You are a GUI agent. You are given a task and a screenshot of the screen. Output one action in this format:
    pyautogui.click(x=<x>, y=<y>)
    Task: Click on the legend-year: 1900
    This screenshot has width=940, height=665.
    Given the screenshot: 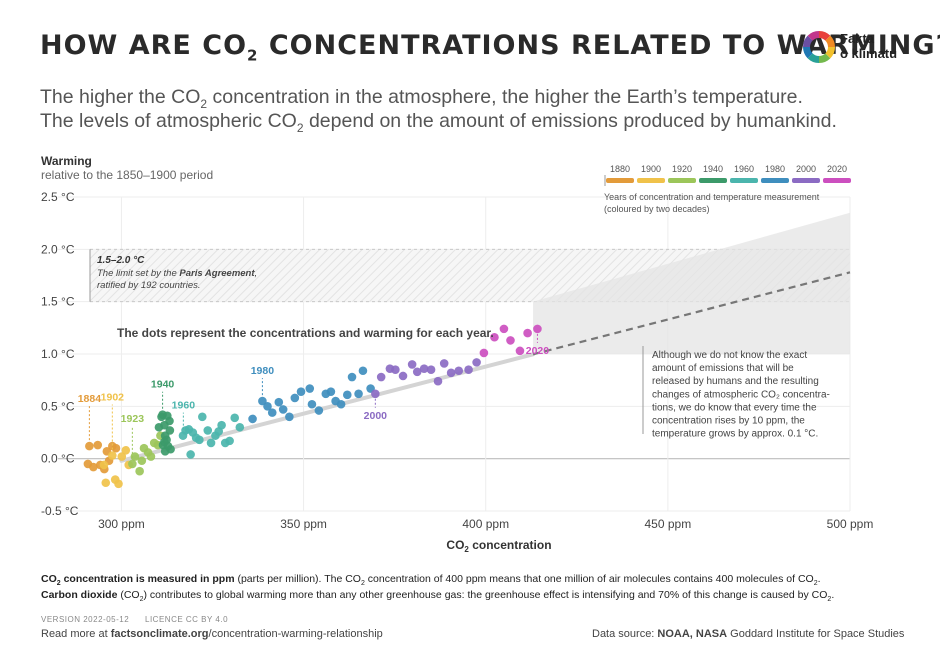 What is the action you would take?
    pyautogui.click(x=651, y=169)
    